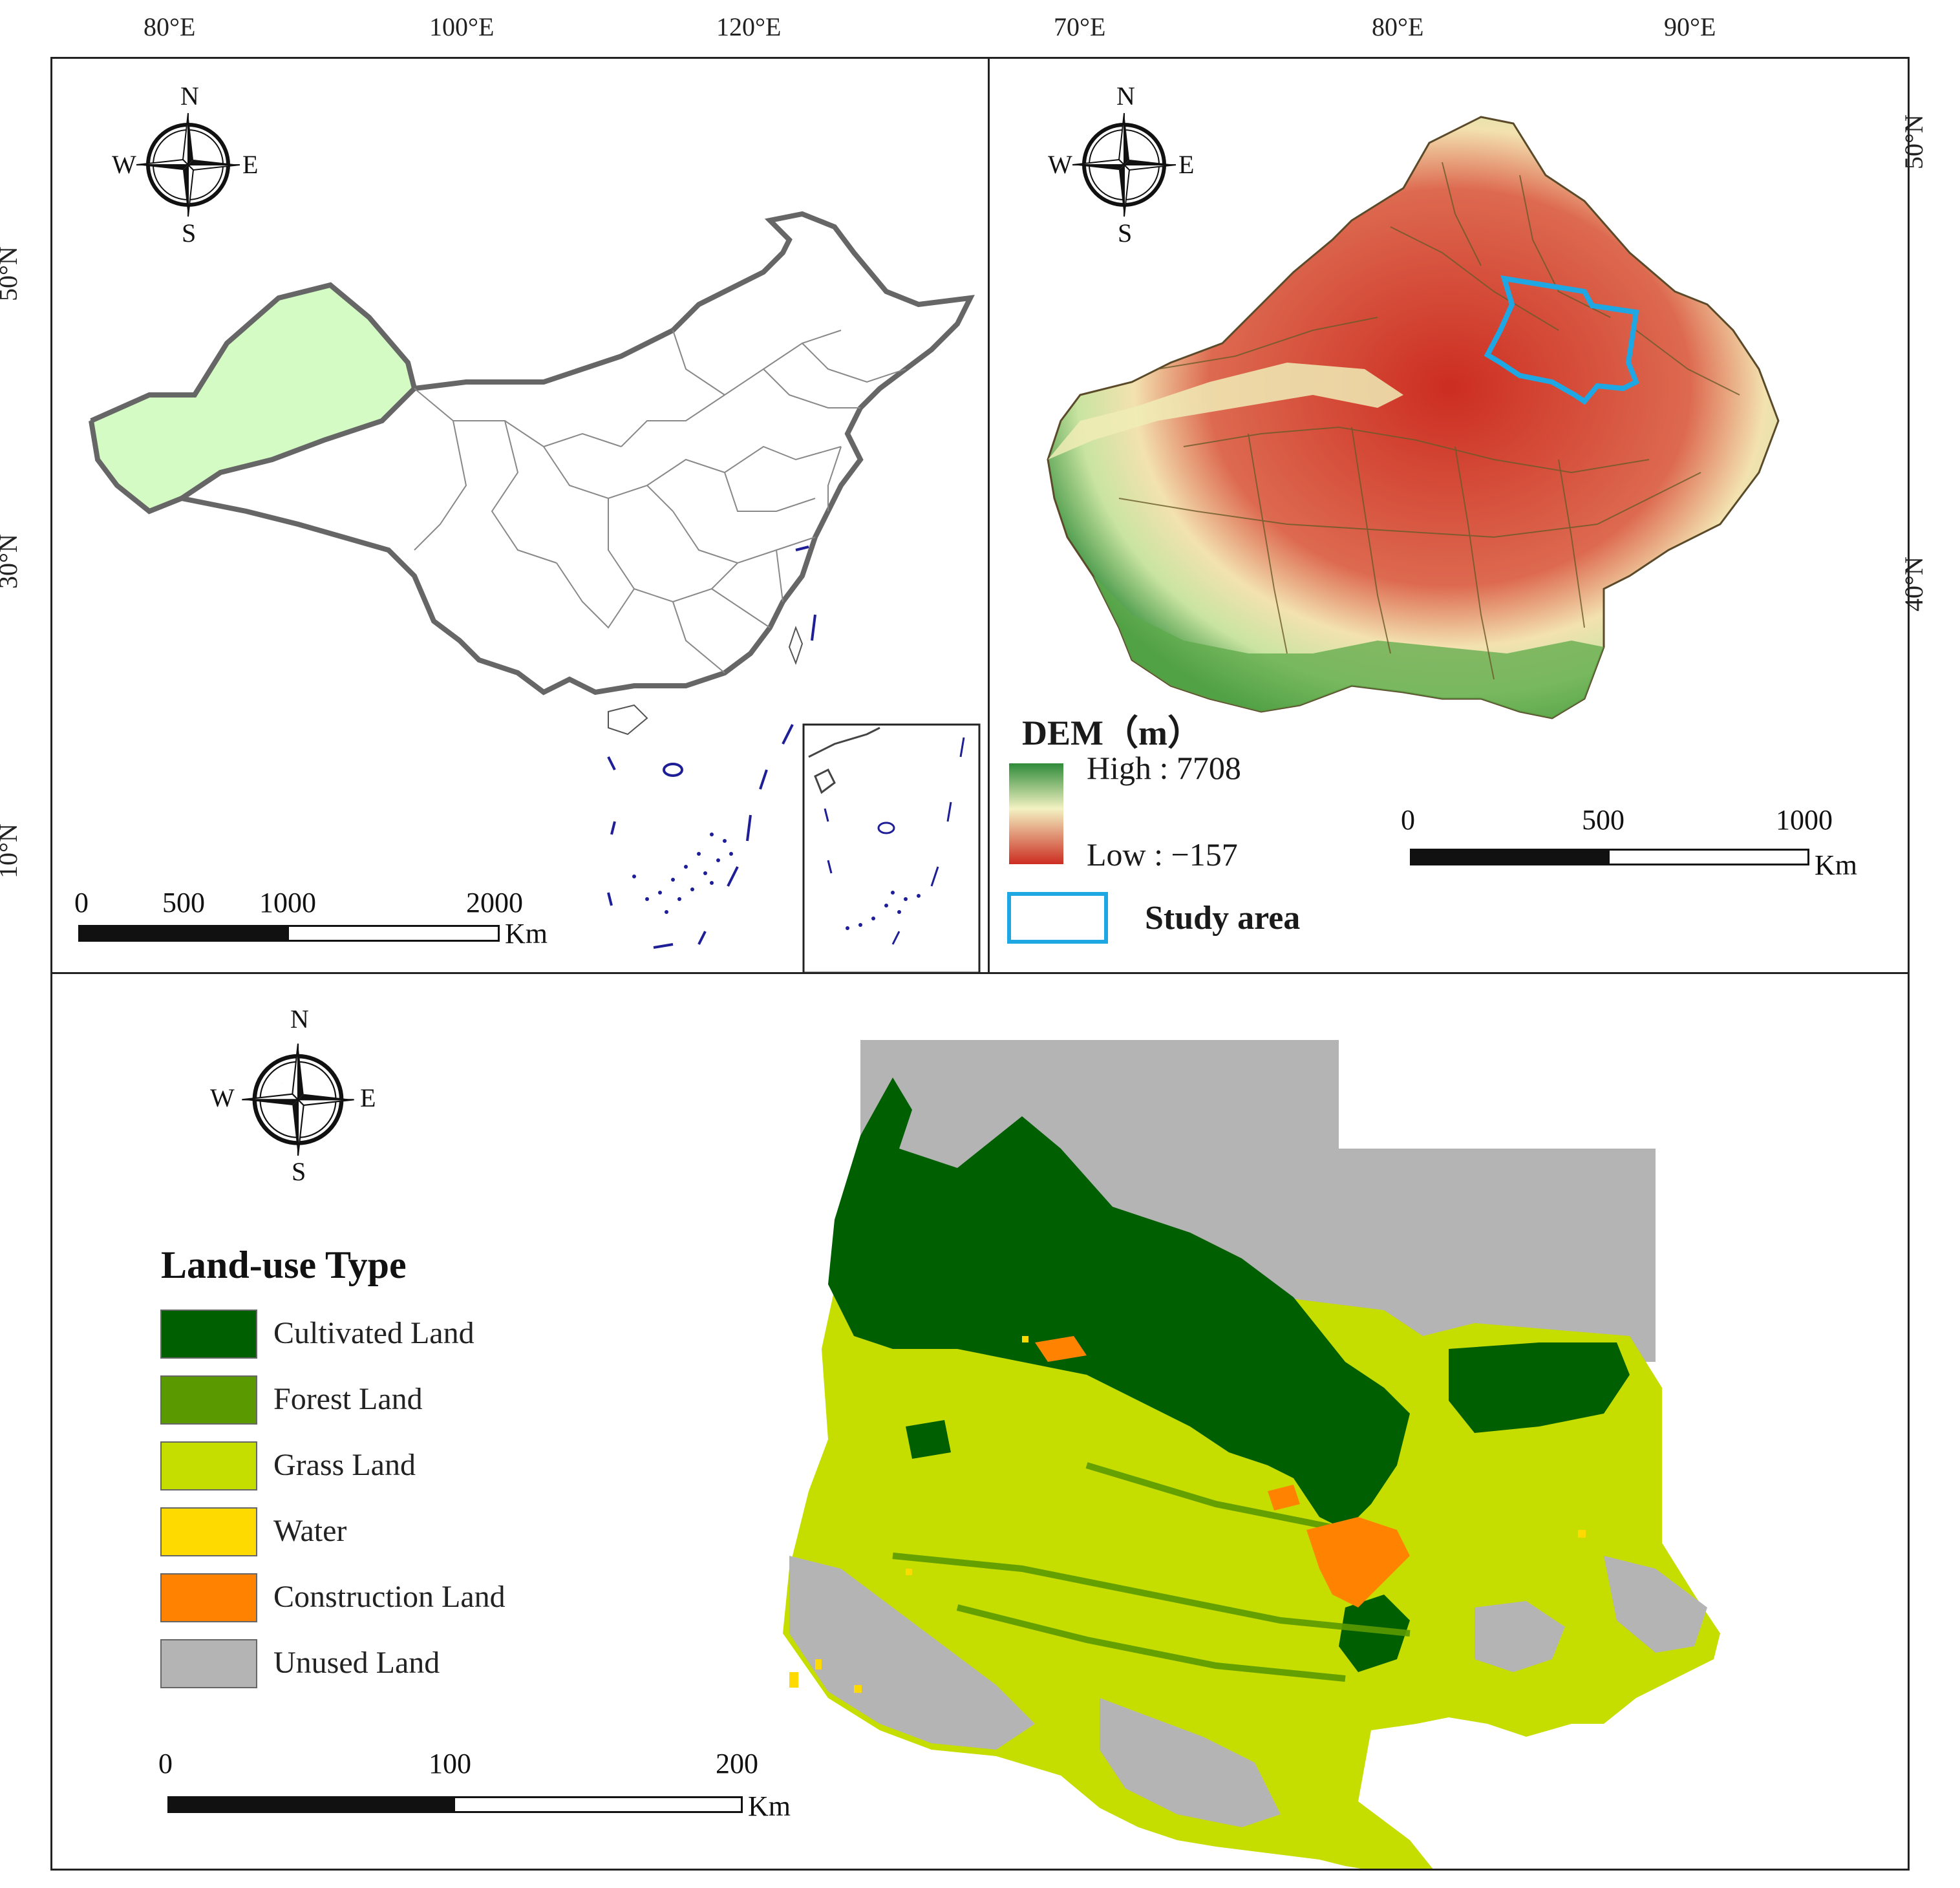 The width and height of the screenshot is (1960, 1888). Describe the element at coordinates (1223, 918) in the screenshot. I see `study-area-legend-label: Study area` at that location.